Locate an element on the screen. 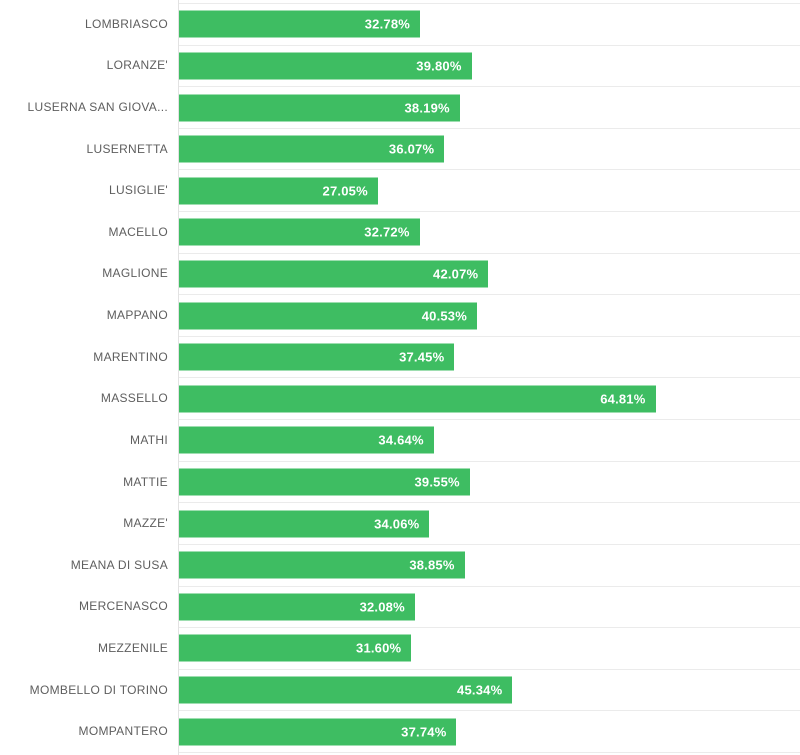  plot-area: 32.78% is located at coordinates (489, 24).